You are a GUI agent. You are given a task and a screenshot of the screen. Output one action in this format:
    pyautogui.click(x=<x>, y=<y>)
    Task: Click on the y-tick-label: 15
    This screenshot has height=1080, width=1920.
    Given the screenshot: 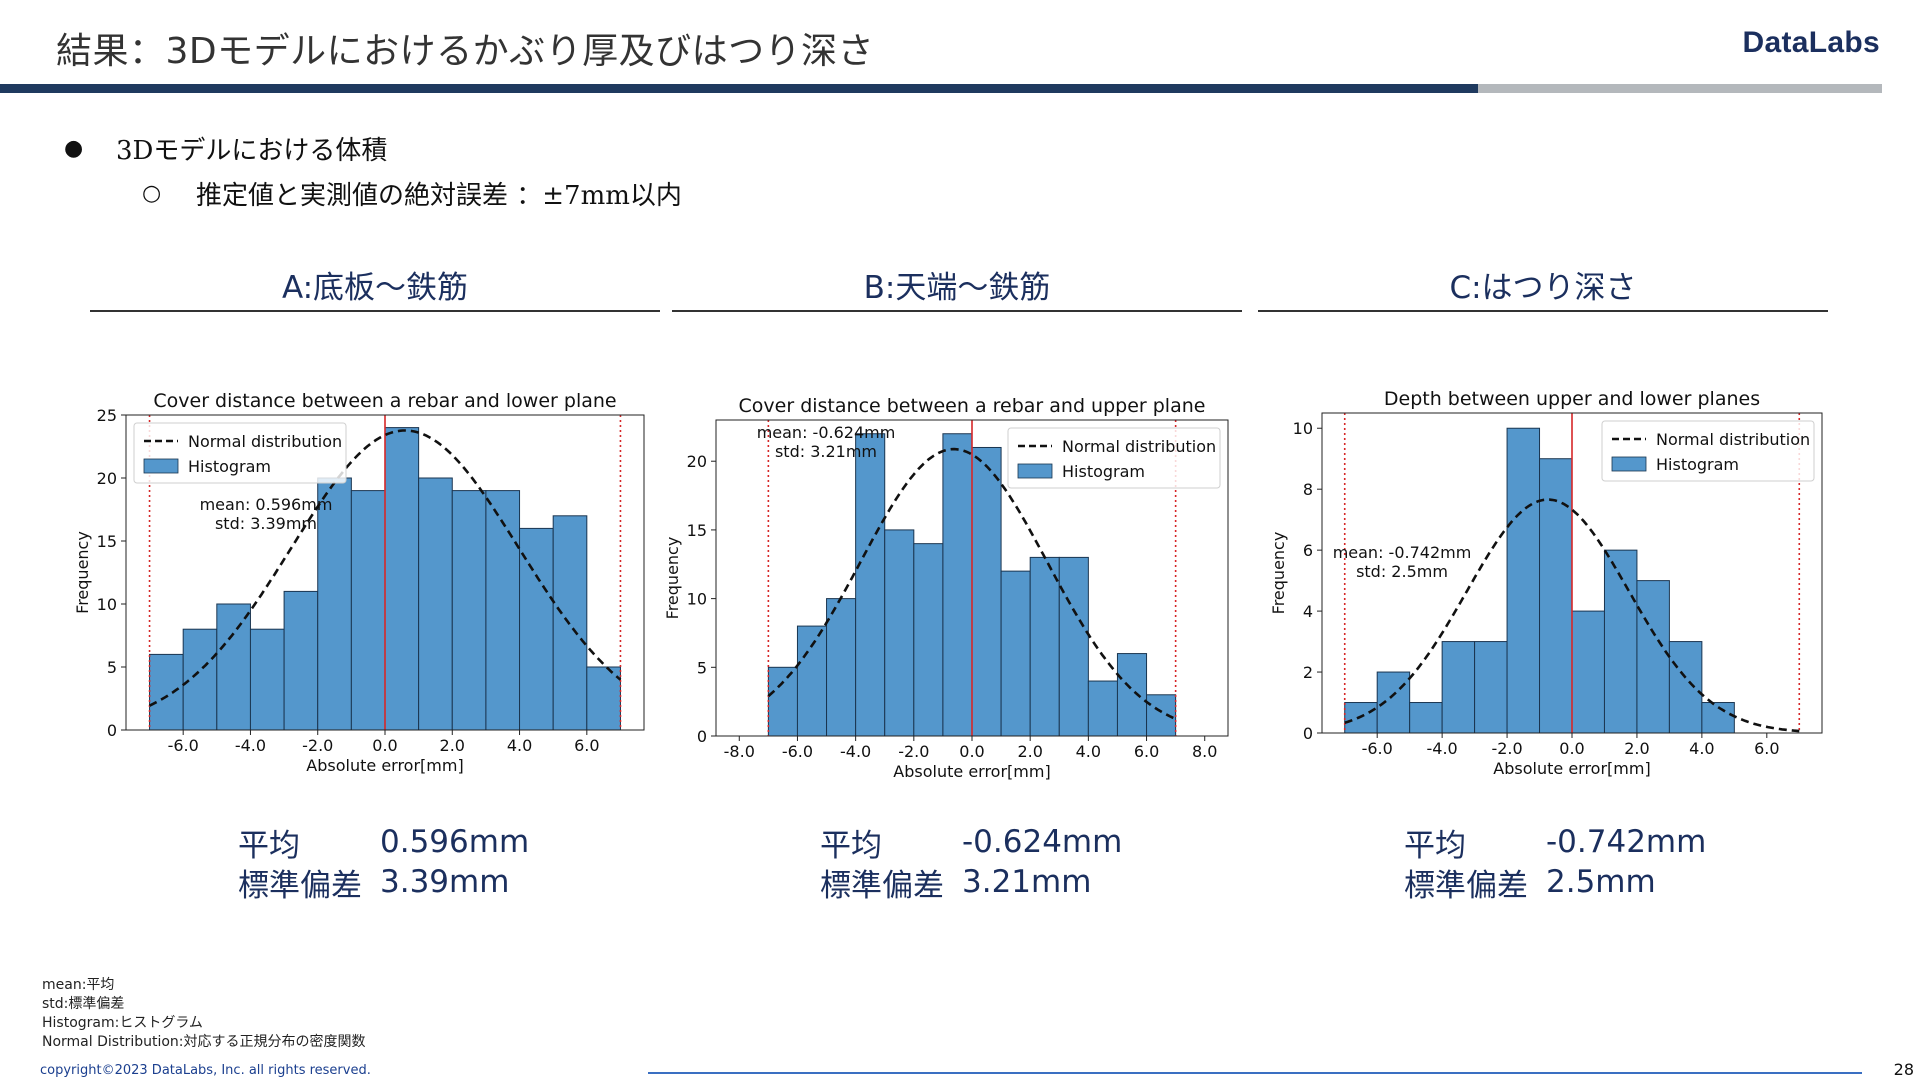 What is the action you would take?
    pyautogui.click(x=697, y=530)
    